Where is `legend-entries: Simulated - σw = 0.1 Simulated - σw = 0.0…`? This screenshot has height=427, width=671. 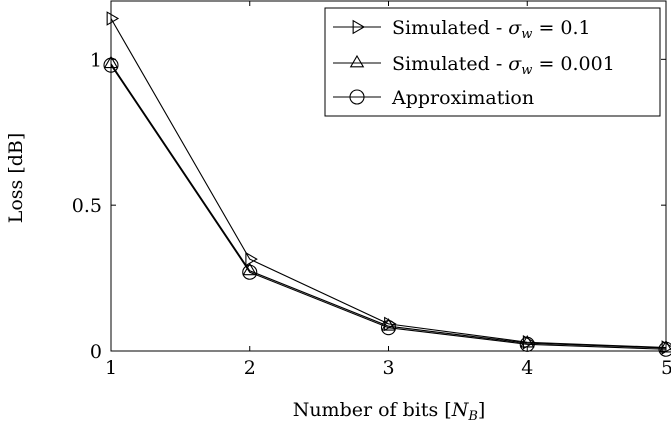 legend-entries: Simulated - σw = 0.1 Simulated - σw = 0.0… is located at coordinates (474, 63).